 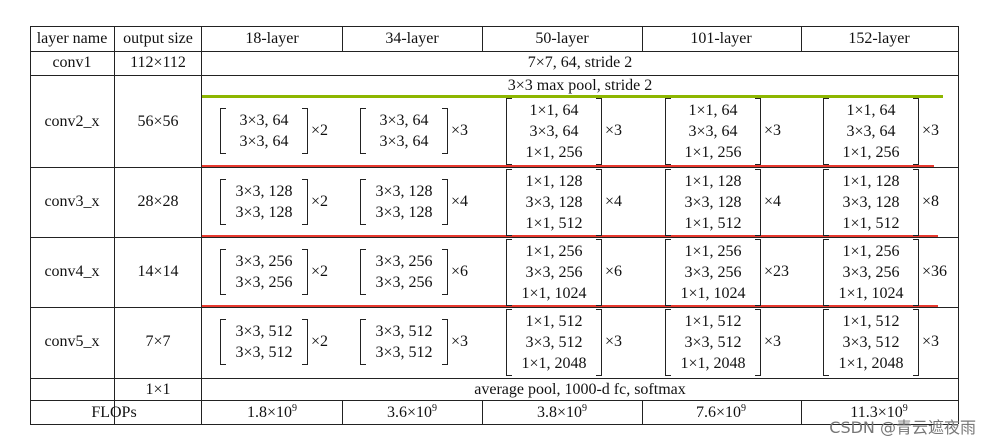 What do you see at coordinates (721, 412) in the screenshot?
I see `flops-101: 7.6×10⁹` at bounding box center [721, 412].